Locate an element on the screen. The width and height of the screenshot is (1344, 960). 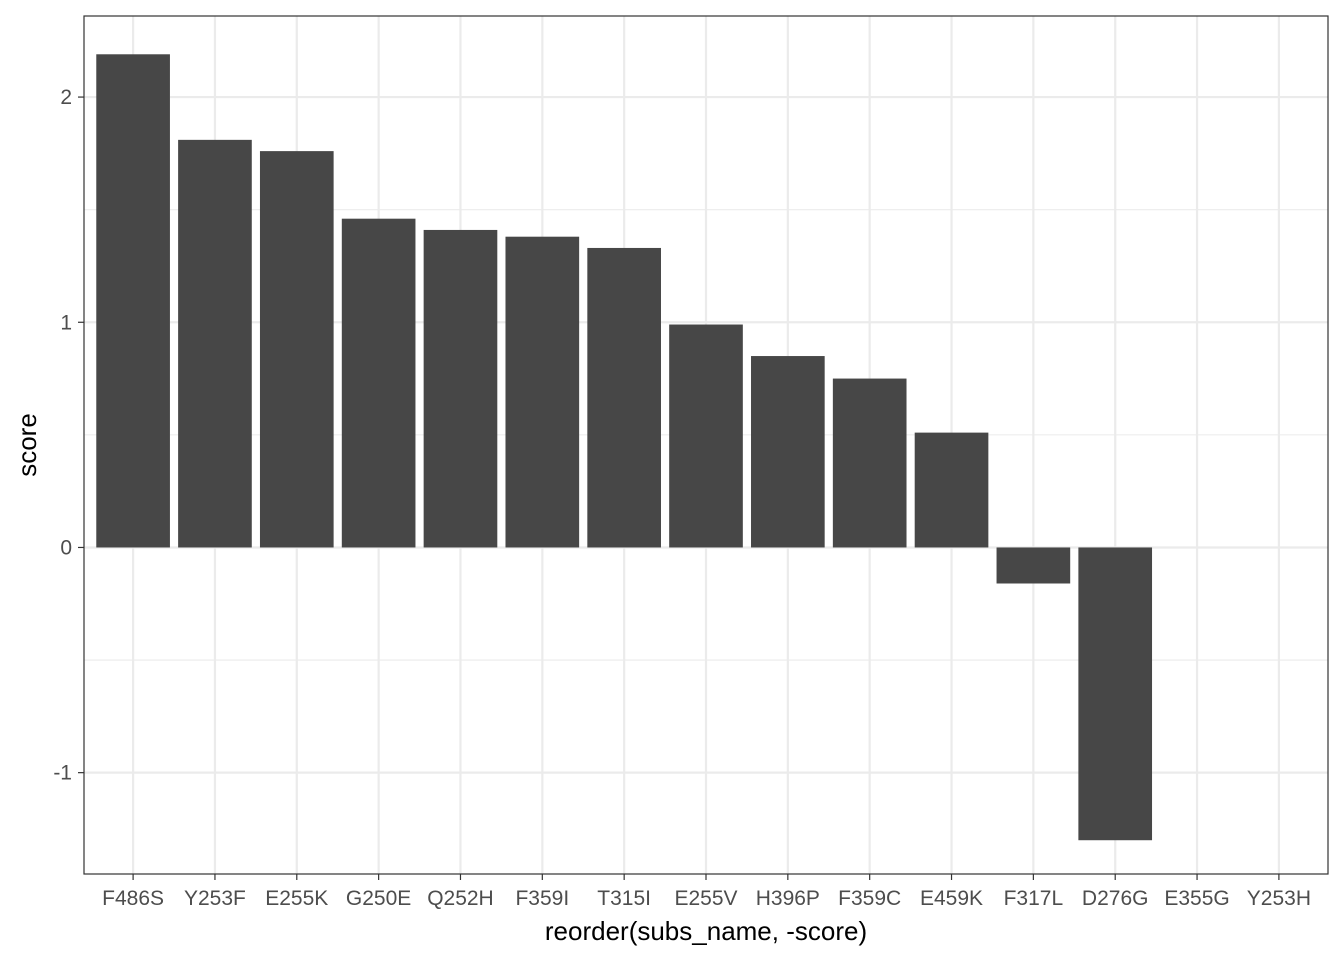
x-tick-label: F359C is located at coordinates (869, 898).